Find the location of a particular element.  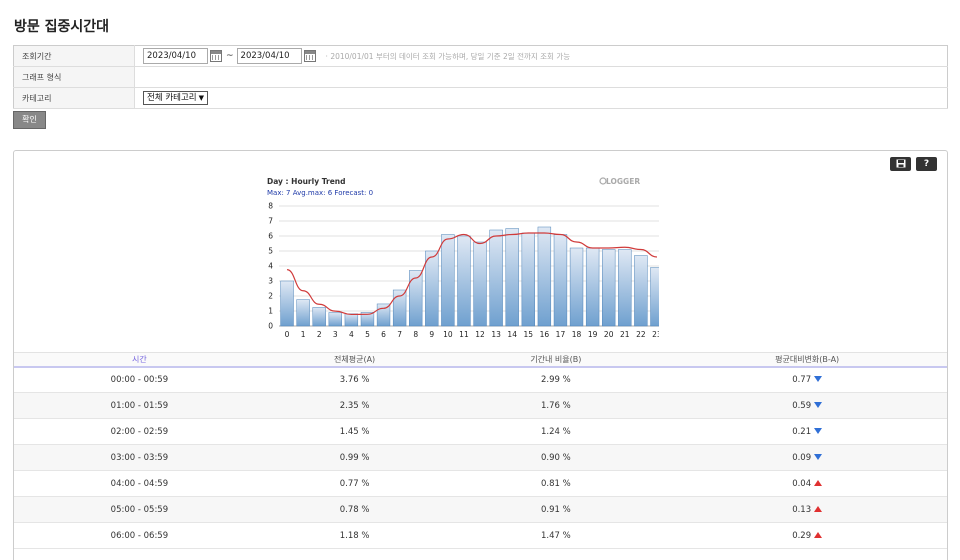

x-tick-label: 2 is located at coordinates (319, 334).